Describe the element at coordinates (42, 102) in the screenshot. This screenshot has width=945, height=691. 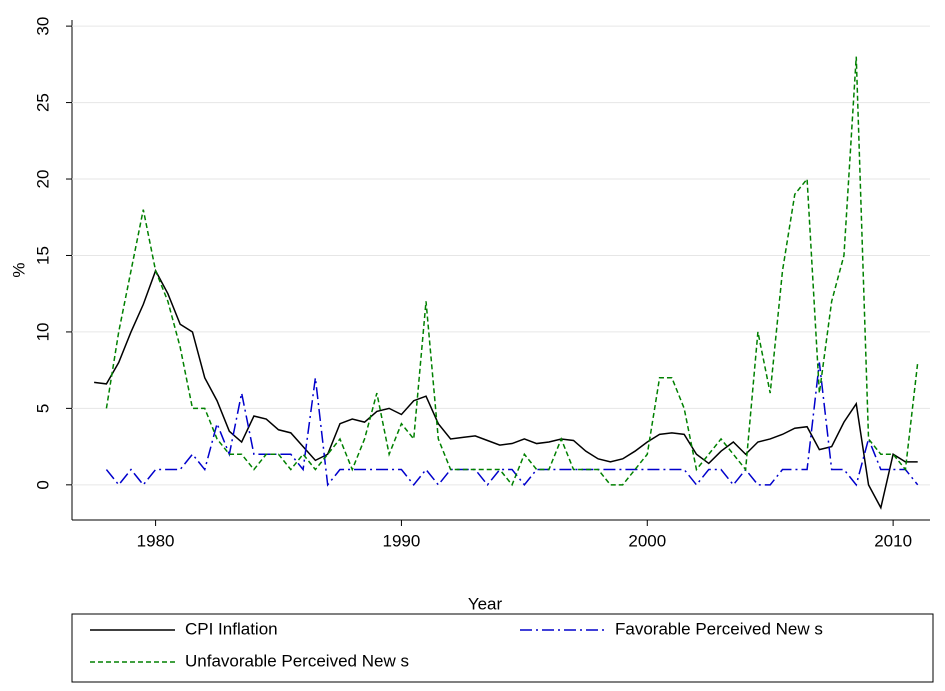
I see `y-tick-label: 25` at that location.